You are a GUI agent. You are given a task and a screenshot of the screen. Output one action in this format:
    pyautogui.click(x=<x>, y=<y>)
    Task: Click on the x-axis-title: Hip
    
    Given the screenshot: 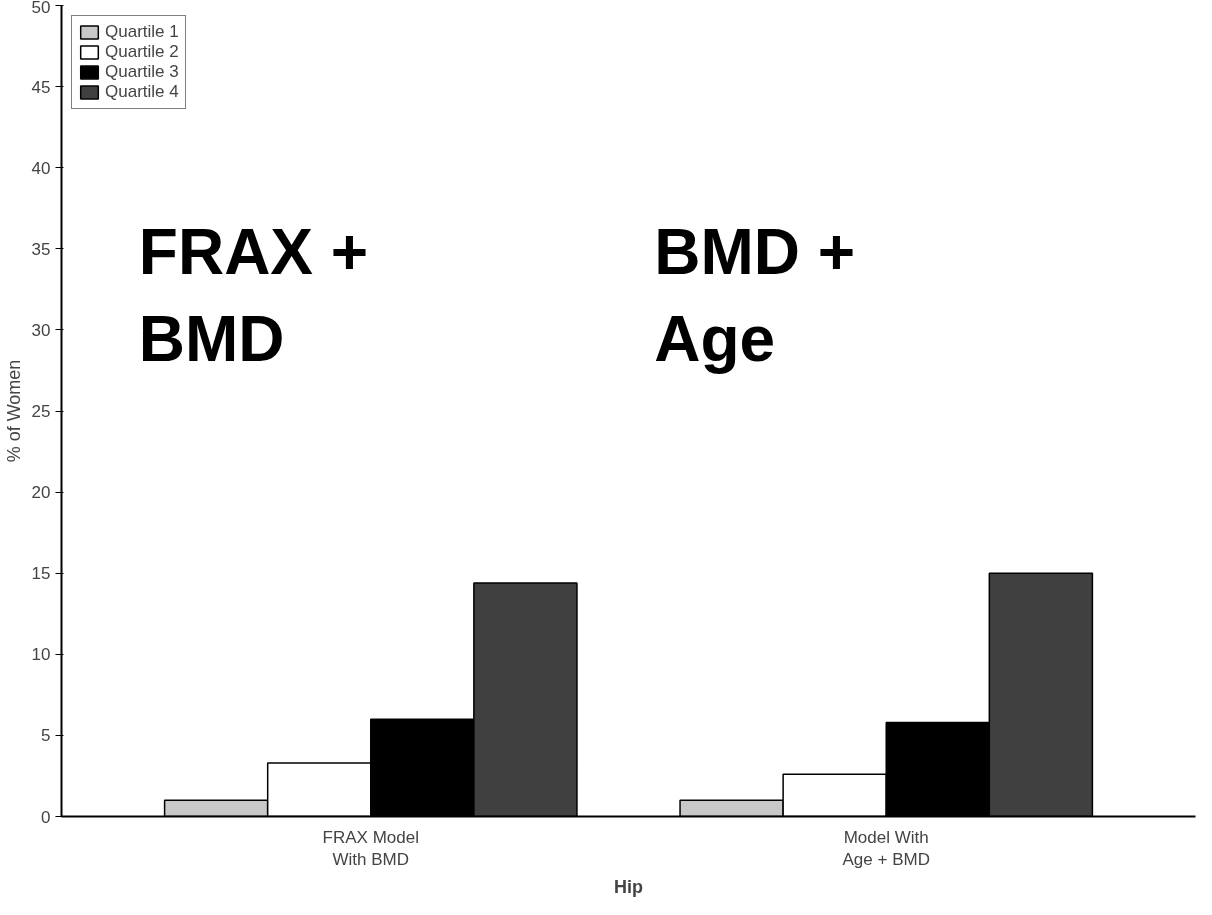 What is the action you would take?
    pyautogui.click(x=628, y=887)
    